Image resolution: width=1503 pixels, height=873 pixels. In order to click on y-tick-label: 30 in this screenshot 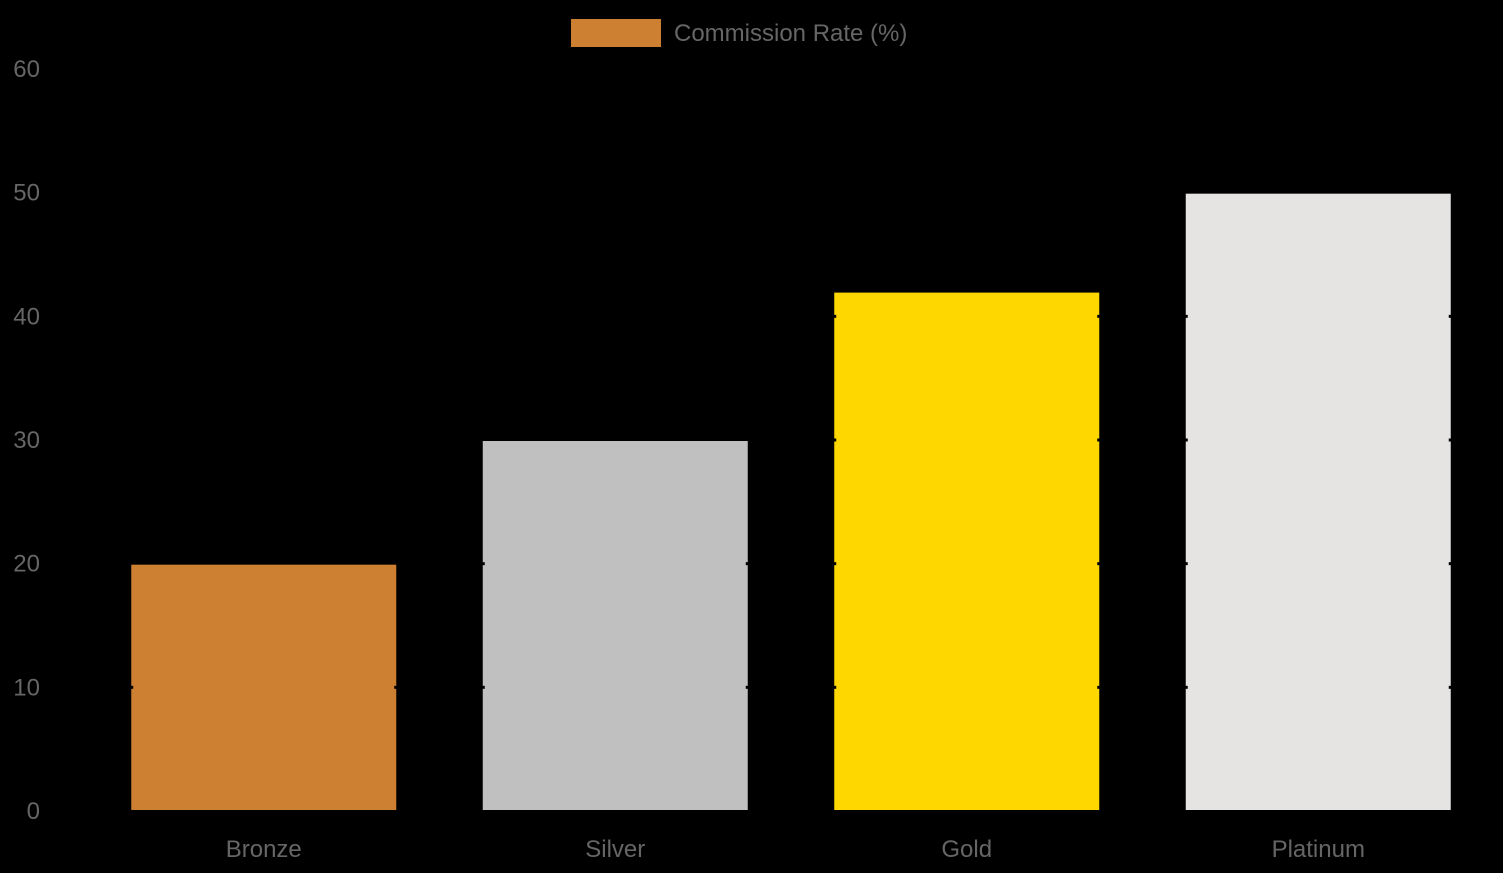, I will do `click(26, 440)`.